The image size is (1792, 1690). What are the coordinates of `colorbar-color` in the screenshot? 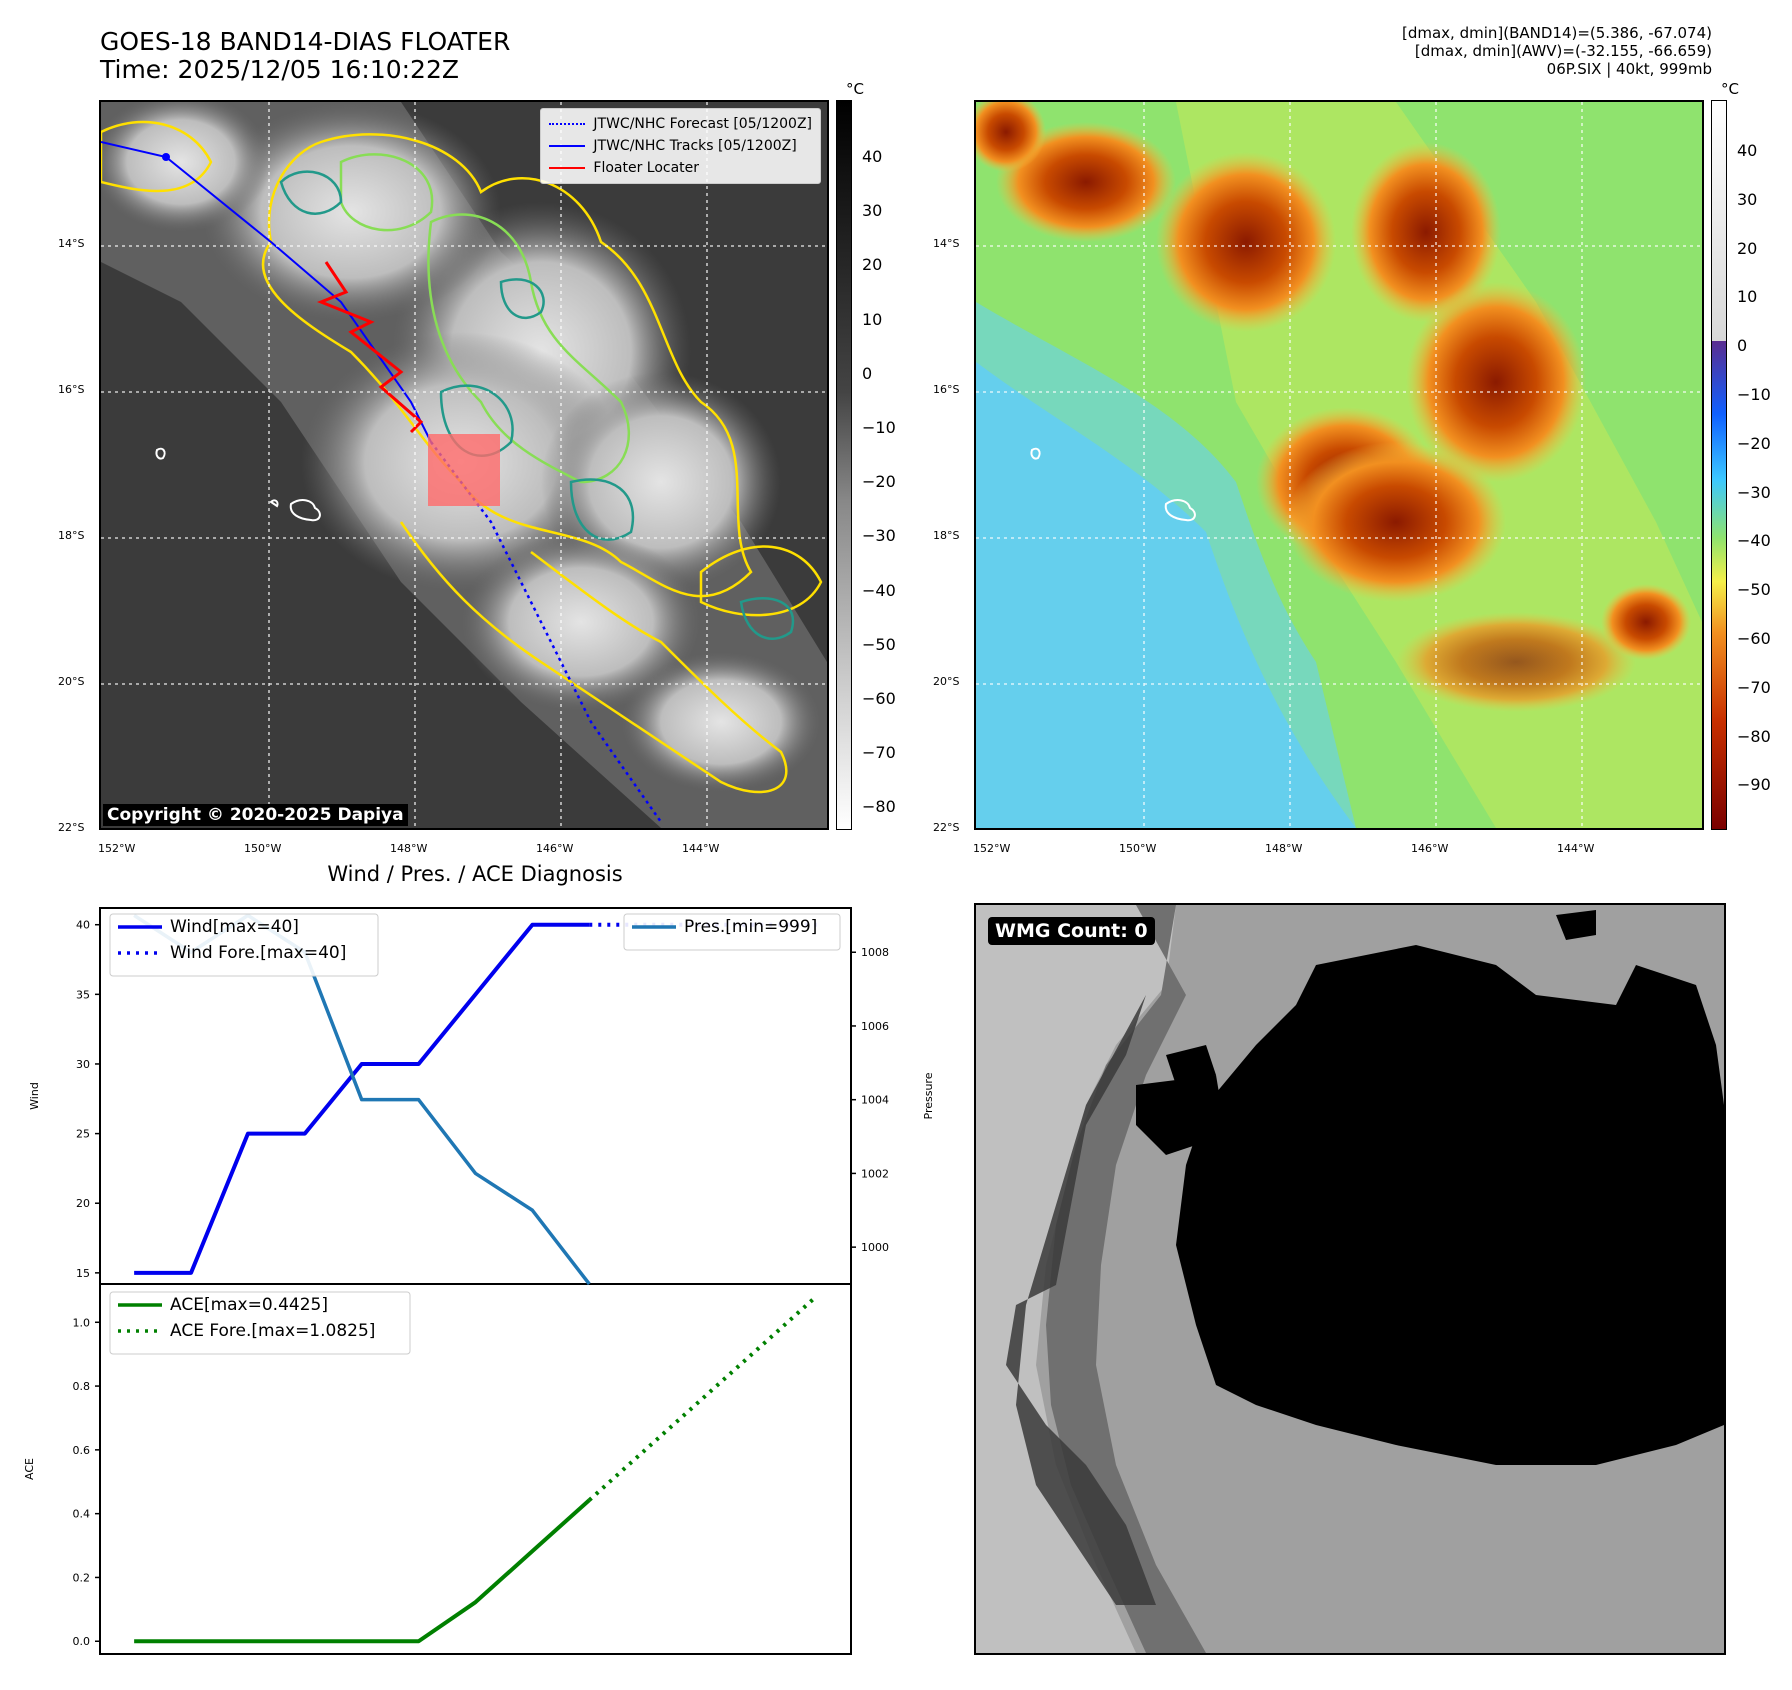 It's located at (1719, 465).